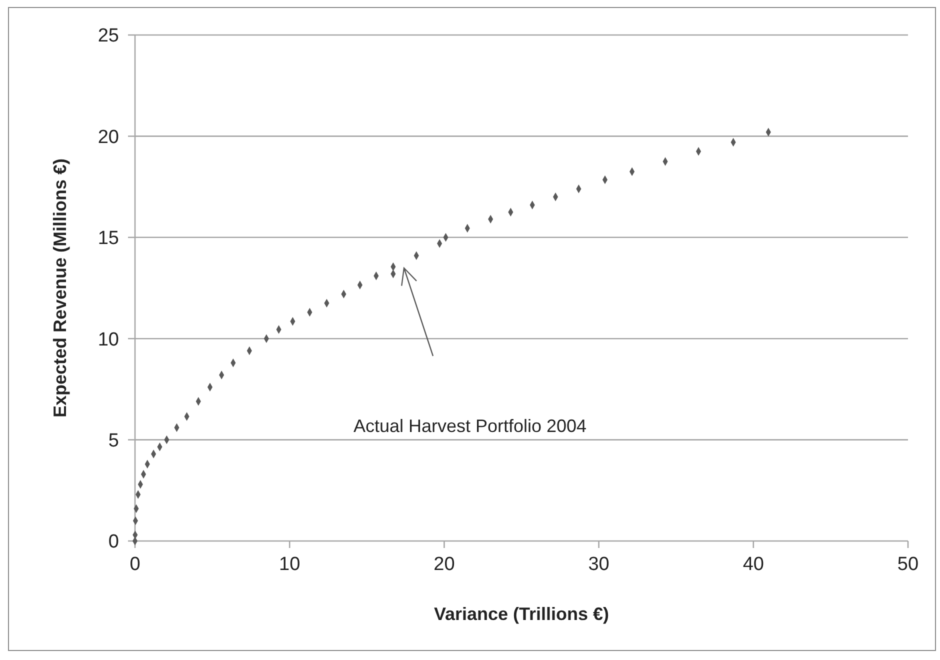  What do you see at coordinates (444, 564) in the screenshot?
I see `x-tick-label: 20` at bounding box center [444, 564].